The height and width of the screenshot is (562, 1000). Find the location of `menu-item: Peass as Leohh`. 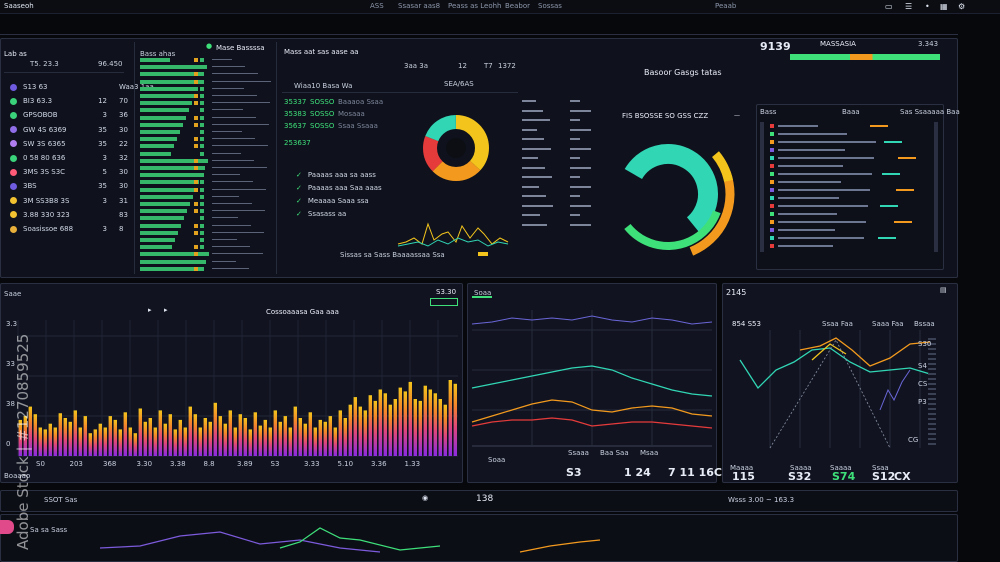

menu-item: Peass as Leohh is located at coordinates (475, 6).